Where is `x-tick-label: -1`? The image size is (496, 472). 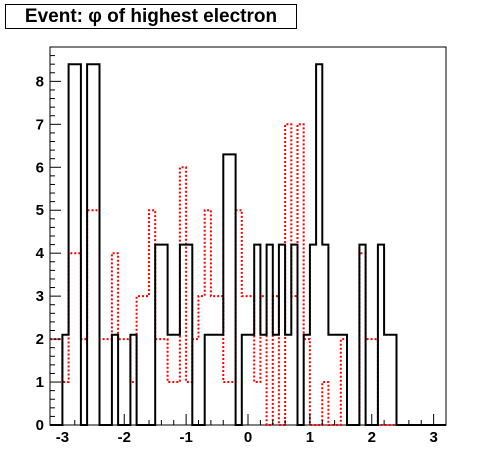
x-tick-label: -1 is located at coordinates (185, 437).